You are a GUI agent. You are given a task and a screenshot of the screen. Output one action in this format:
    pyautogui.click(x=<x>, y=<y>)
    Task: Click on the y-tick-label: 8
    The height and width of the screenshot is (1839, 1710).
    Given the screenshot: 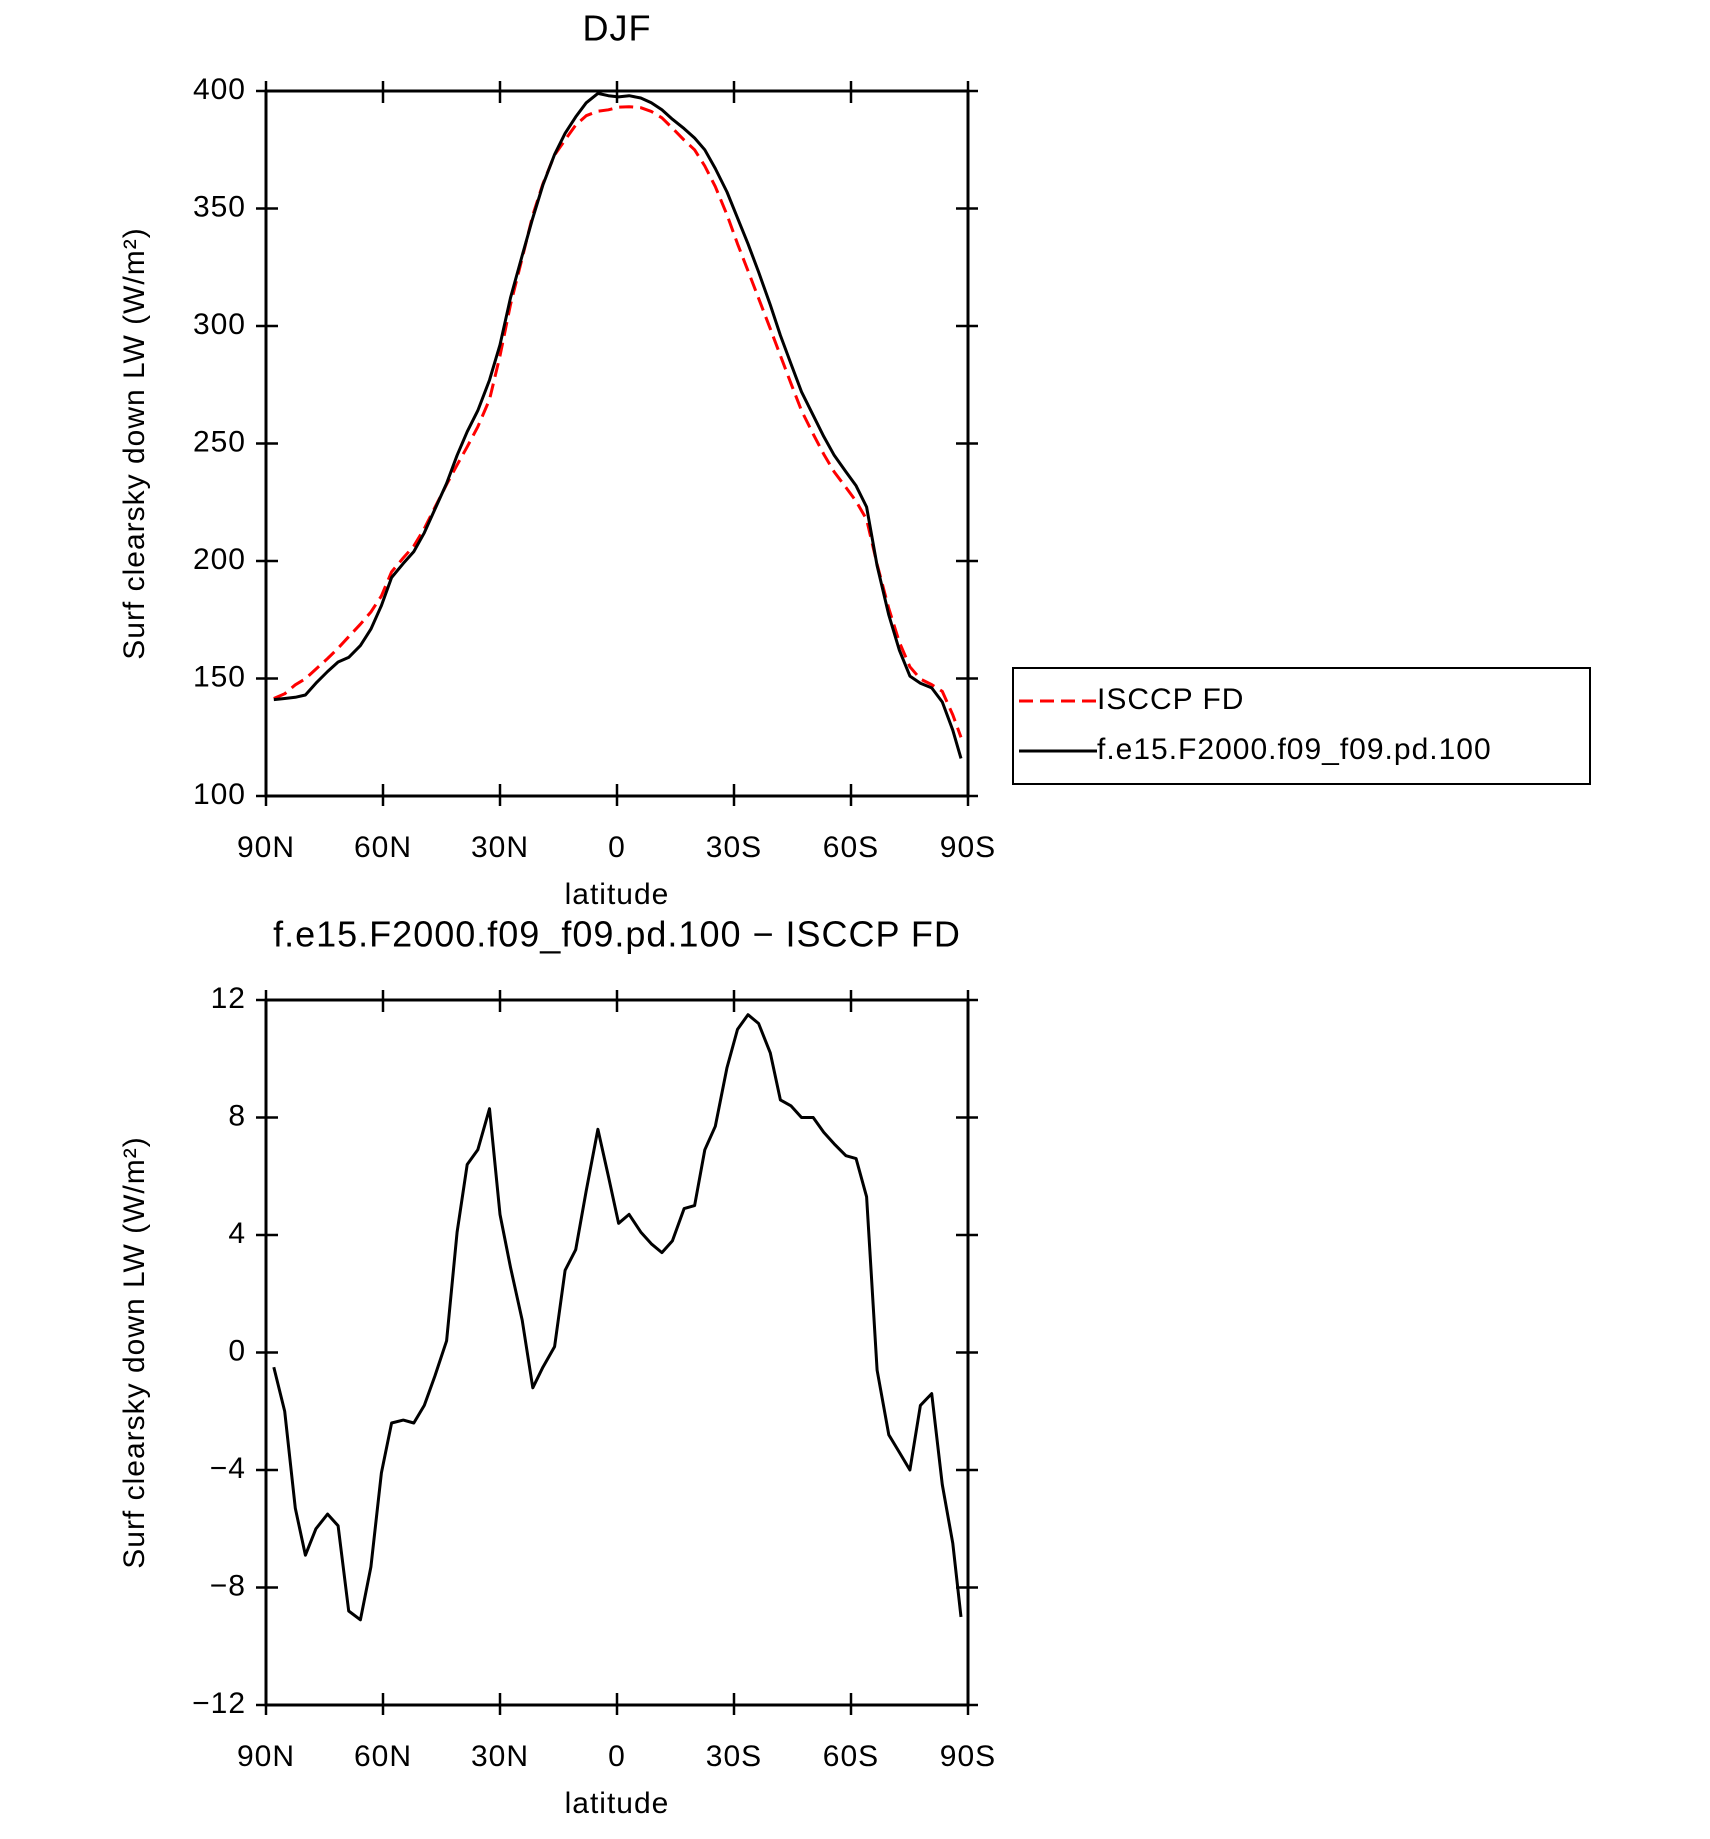 What is the action you would take?
    pyautogui.click(x=237, y=1115)
    